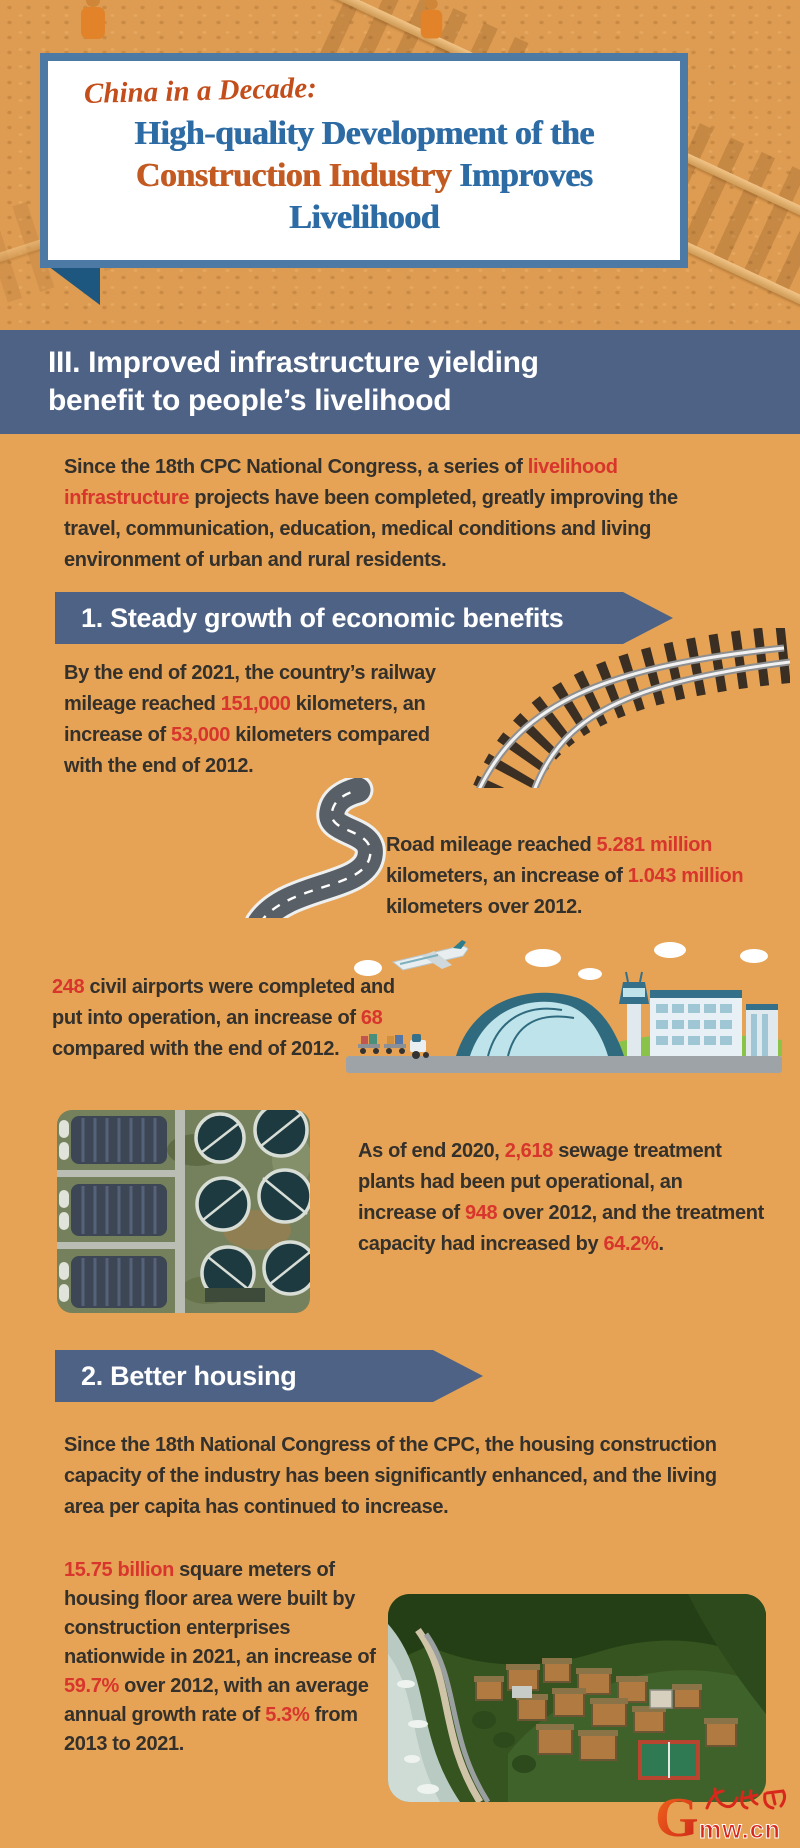 This screenshot has height=1848, width=800. I want to click on village-buildings, so click(605, 1719).